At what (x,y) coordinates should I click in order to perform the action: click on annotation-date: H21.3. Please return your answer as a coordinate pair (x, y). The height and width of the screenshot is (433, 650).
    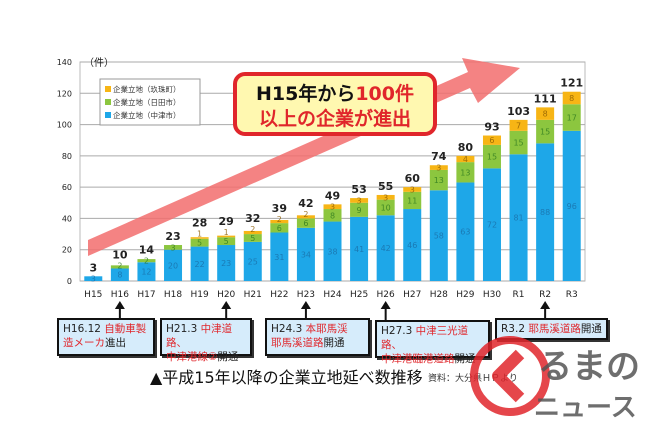
    Looking at the image, I should click on (183, 329).